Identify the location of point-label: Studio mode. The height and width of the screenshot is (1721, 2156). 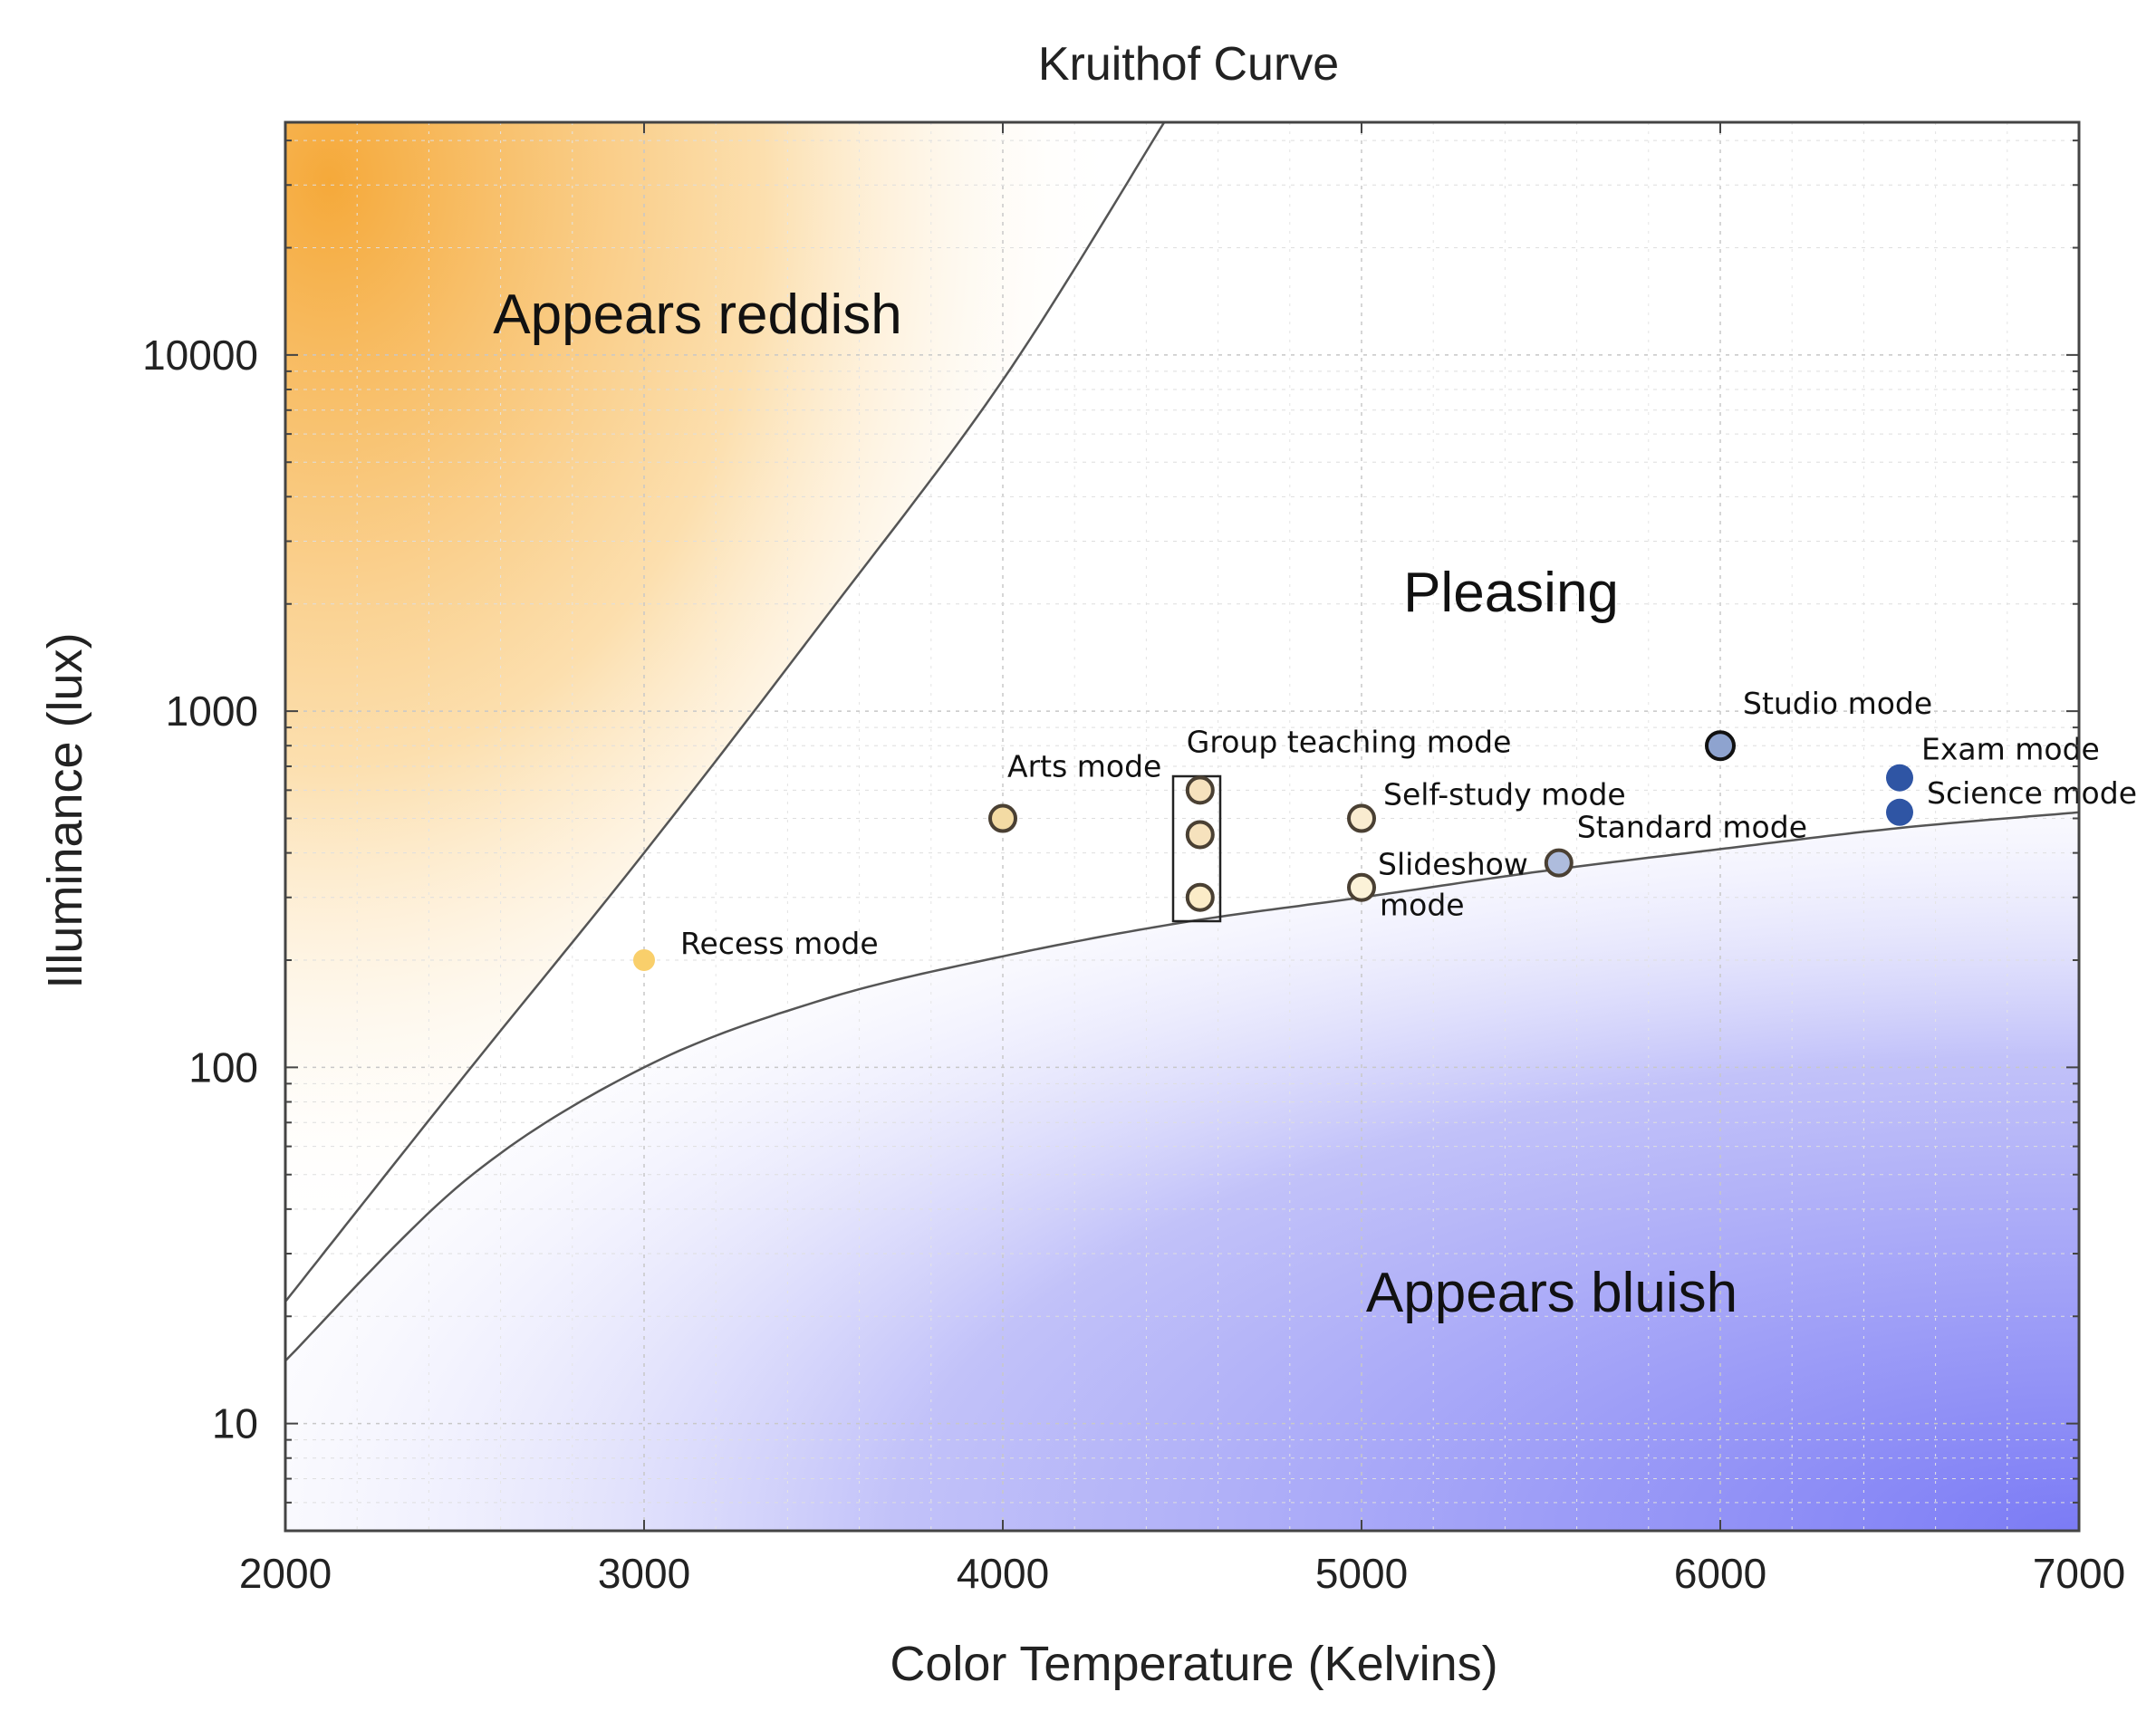
(1837, 703).